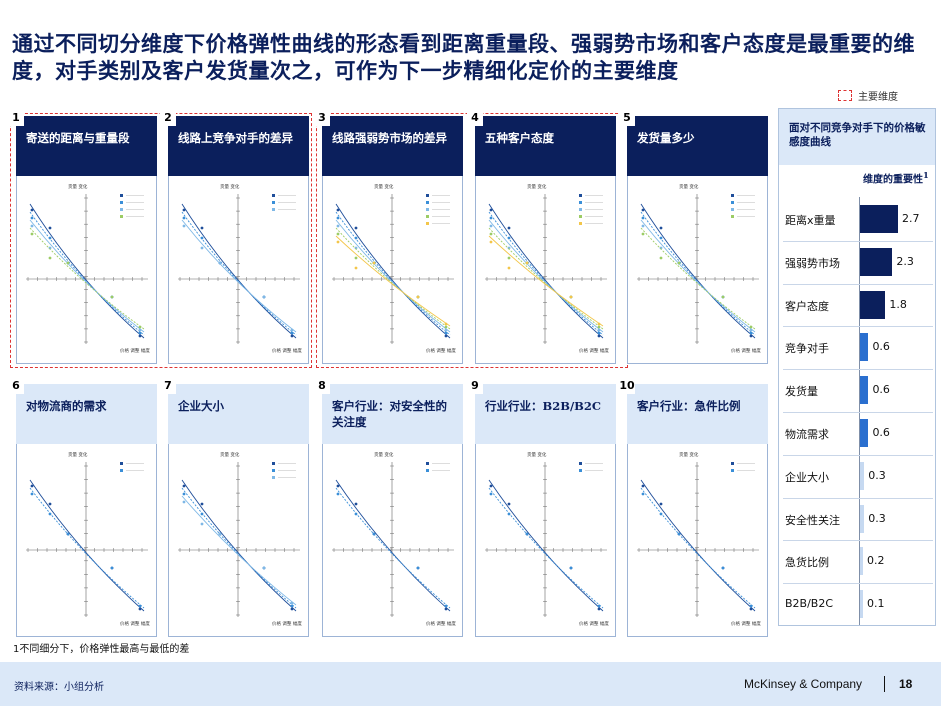 The image size is (941, 706). I want to click on panel-number: 5, so click(627, 118).